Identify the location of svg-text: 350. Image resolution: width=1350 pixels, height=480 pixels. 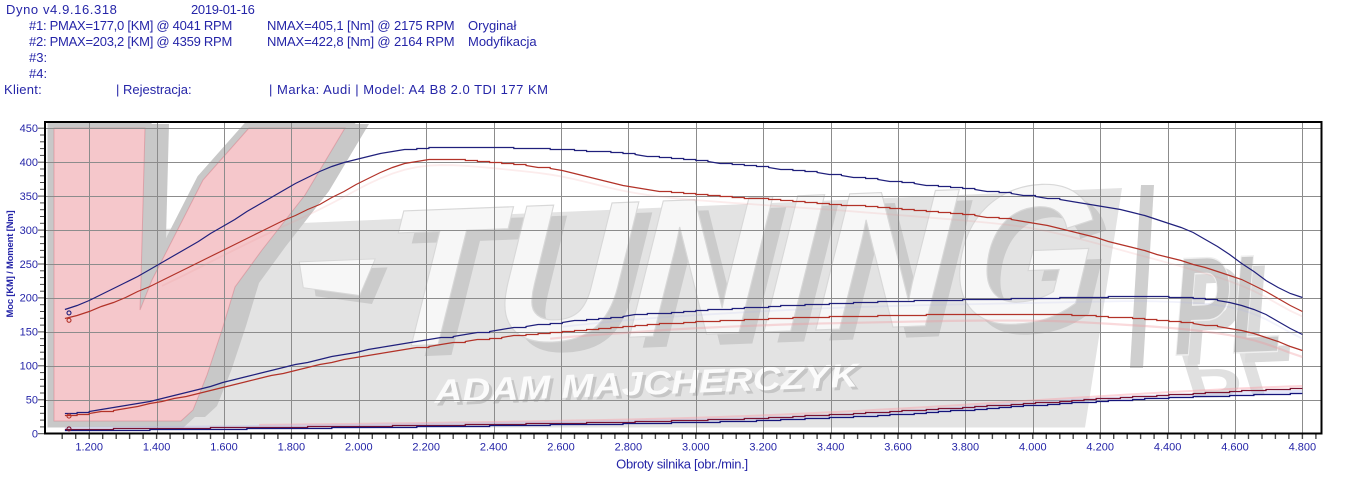
(29, 197).